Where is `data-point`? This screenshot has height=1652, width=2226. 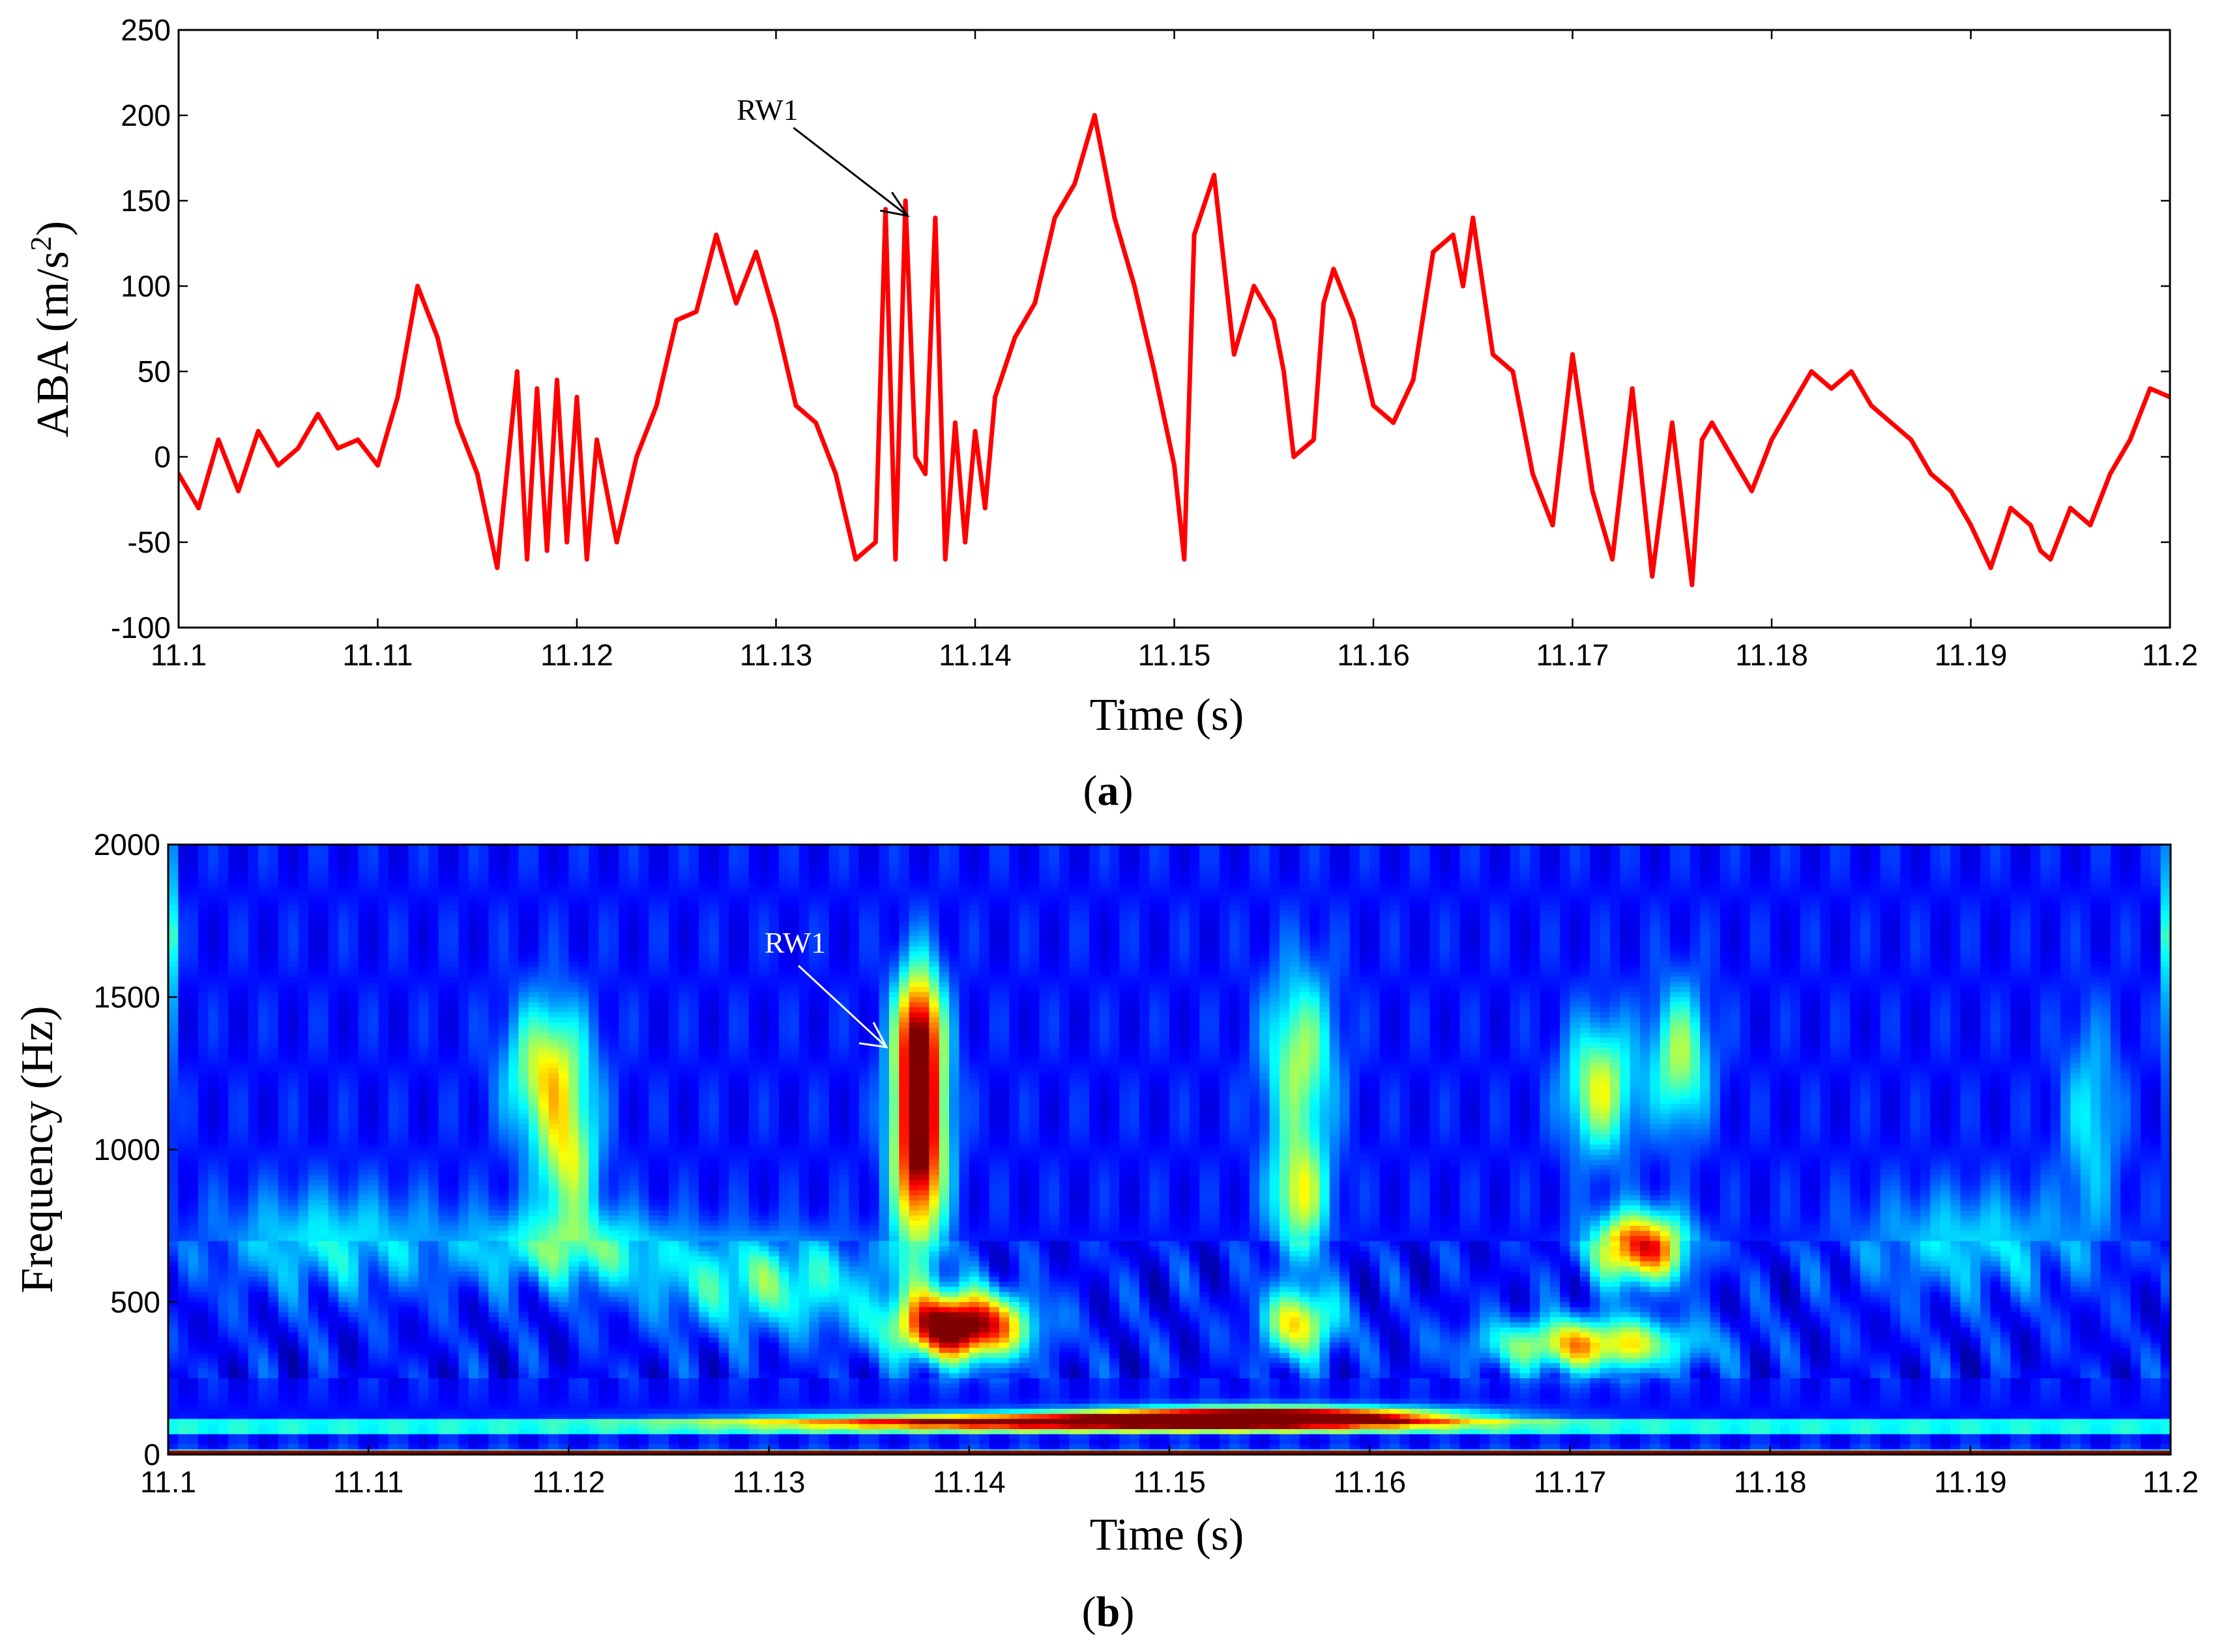 data-point is located at coordinates (965, 543).